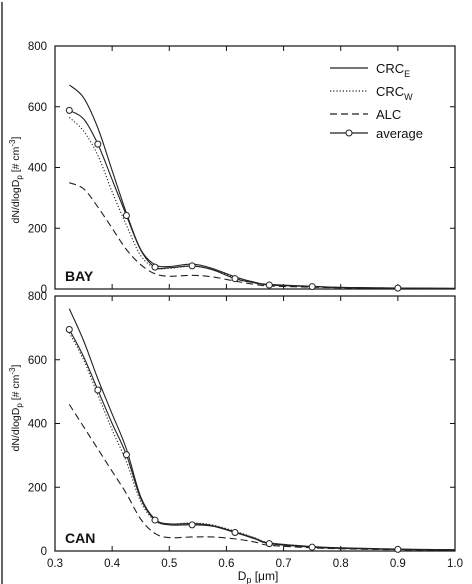 The image size is (472, 584). I want to click on x-axis-label: Dp [μm], so click(258, 576).